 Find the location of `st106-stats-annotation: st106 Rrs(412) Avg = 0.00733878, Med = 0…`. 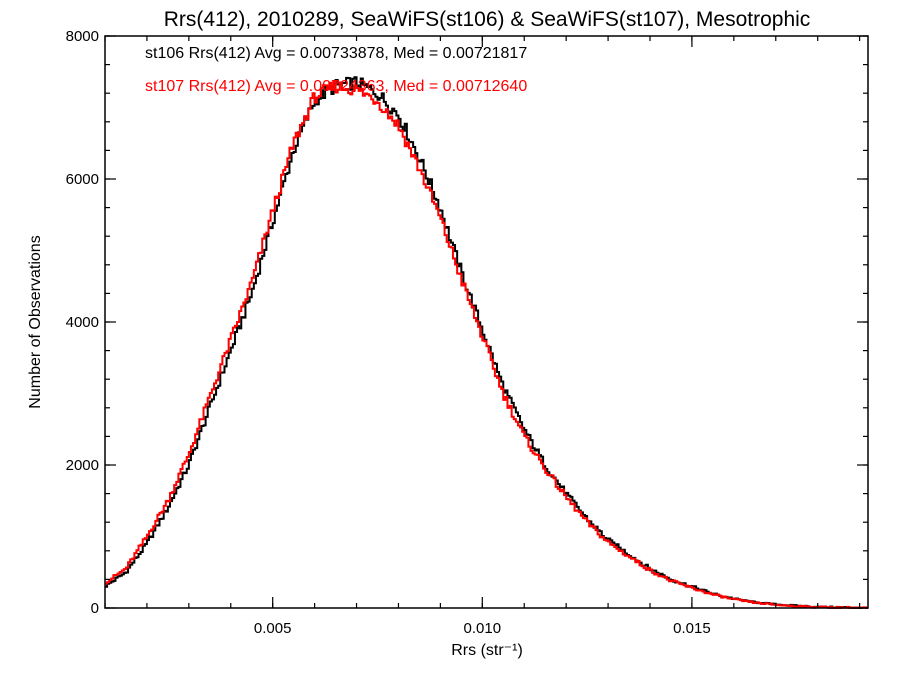

st106-stats-annotation: st106 Rrs(412) Avg = 0.00733878, Med = 0… is located at coordinates (336, 53).